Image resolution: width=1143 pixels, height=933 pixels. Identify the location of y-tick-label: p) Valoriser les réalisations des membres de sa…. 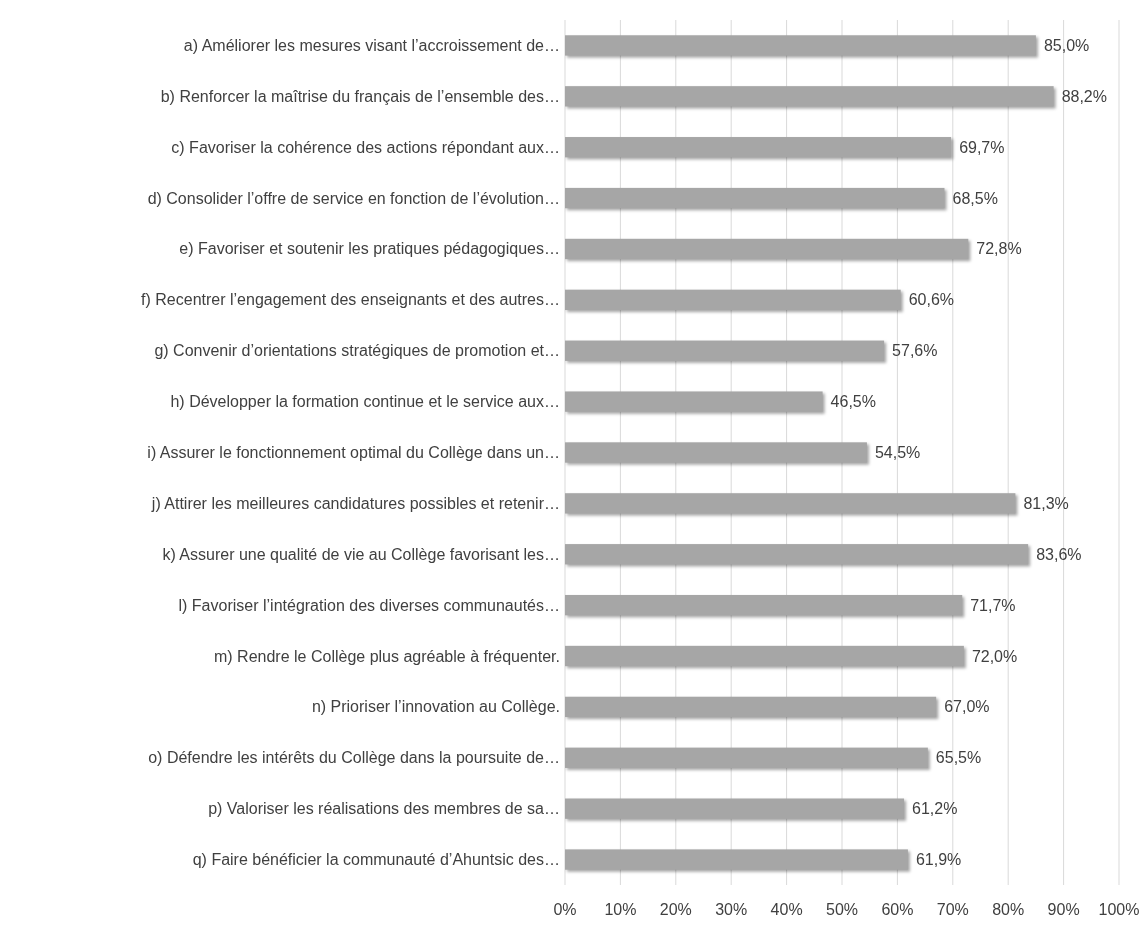
(384, 809).